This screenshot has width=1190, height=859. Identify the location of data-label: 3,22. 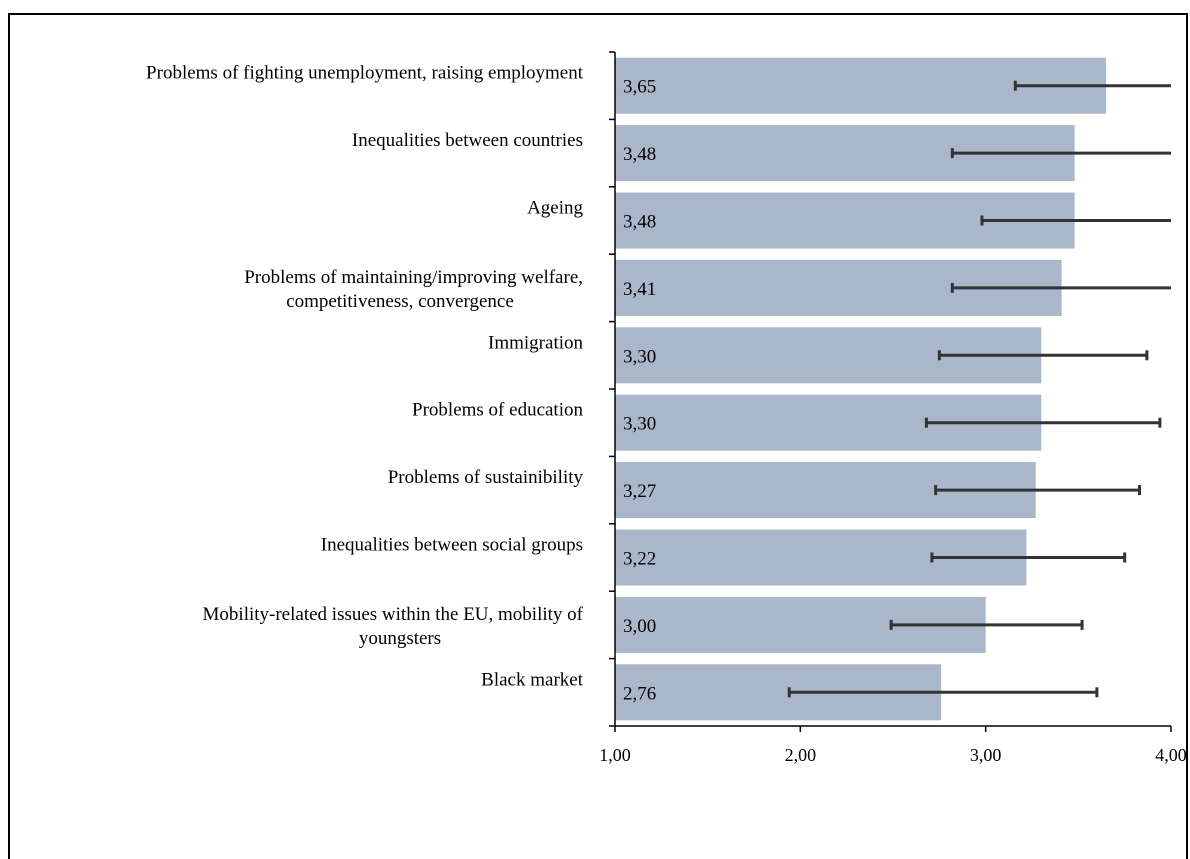
(639, 559).